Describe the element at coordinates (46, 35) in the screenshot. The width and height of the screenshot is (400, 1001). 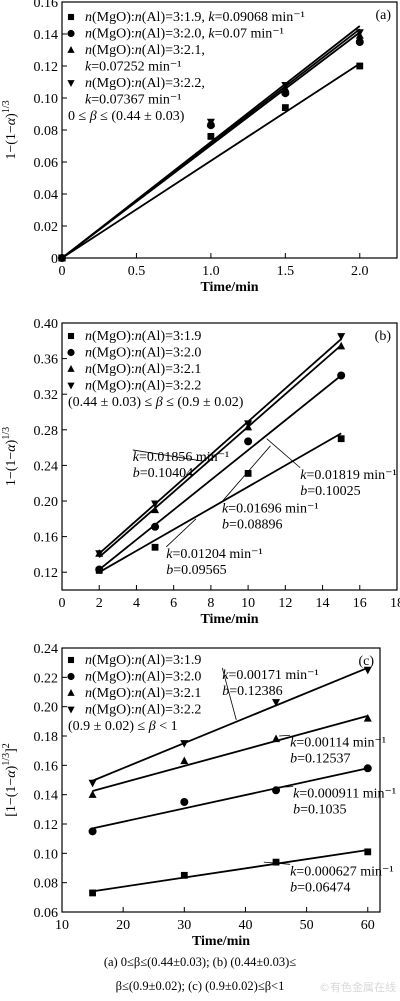
I see `y-tick-label: 0.14` at that location.